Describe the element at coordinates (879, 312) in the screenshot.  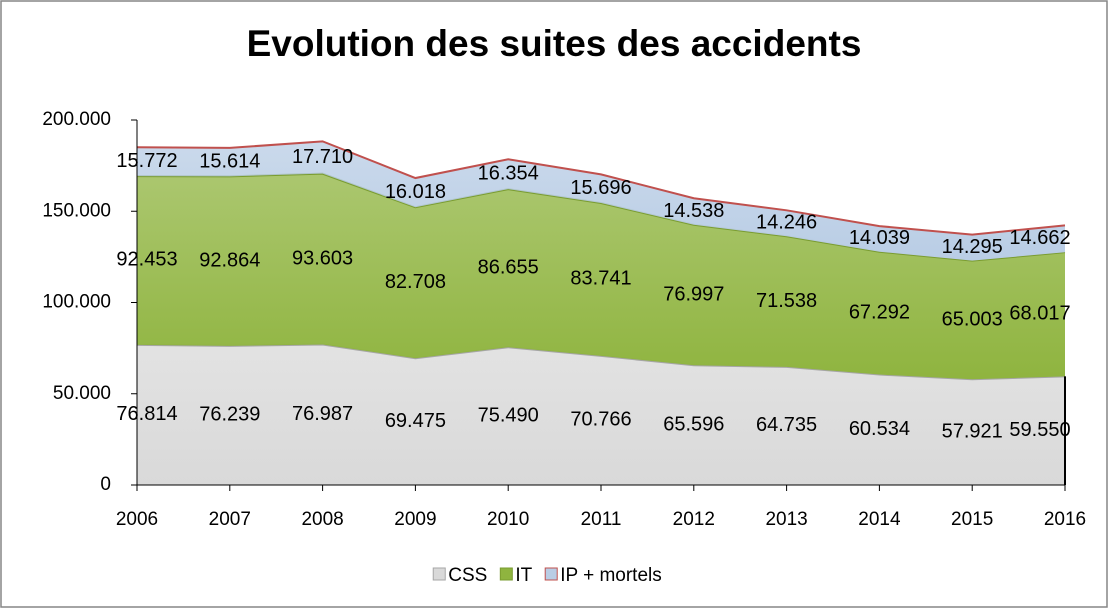
I see `data-label: 67.292` at that location.